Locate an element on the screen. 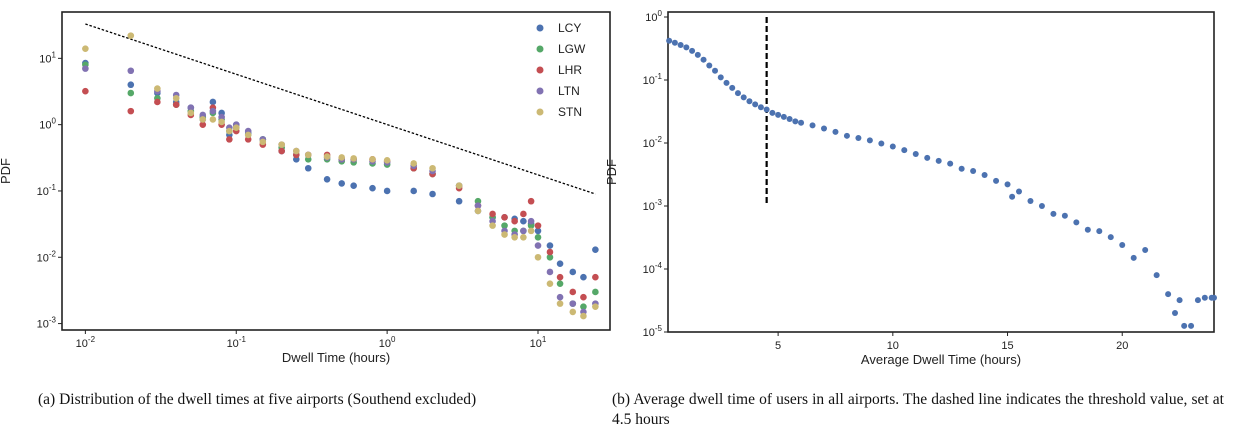 The image size is (1234, 430). x-axis-label: Dwell Time (hours) is located at coordinates (336, 357).